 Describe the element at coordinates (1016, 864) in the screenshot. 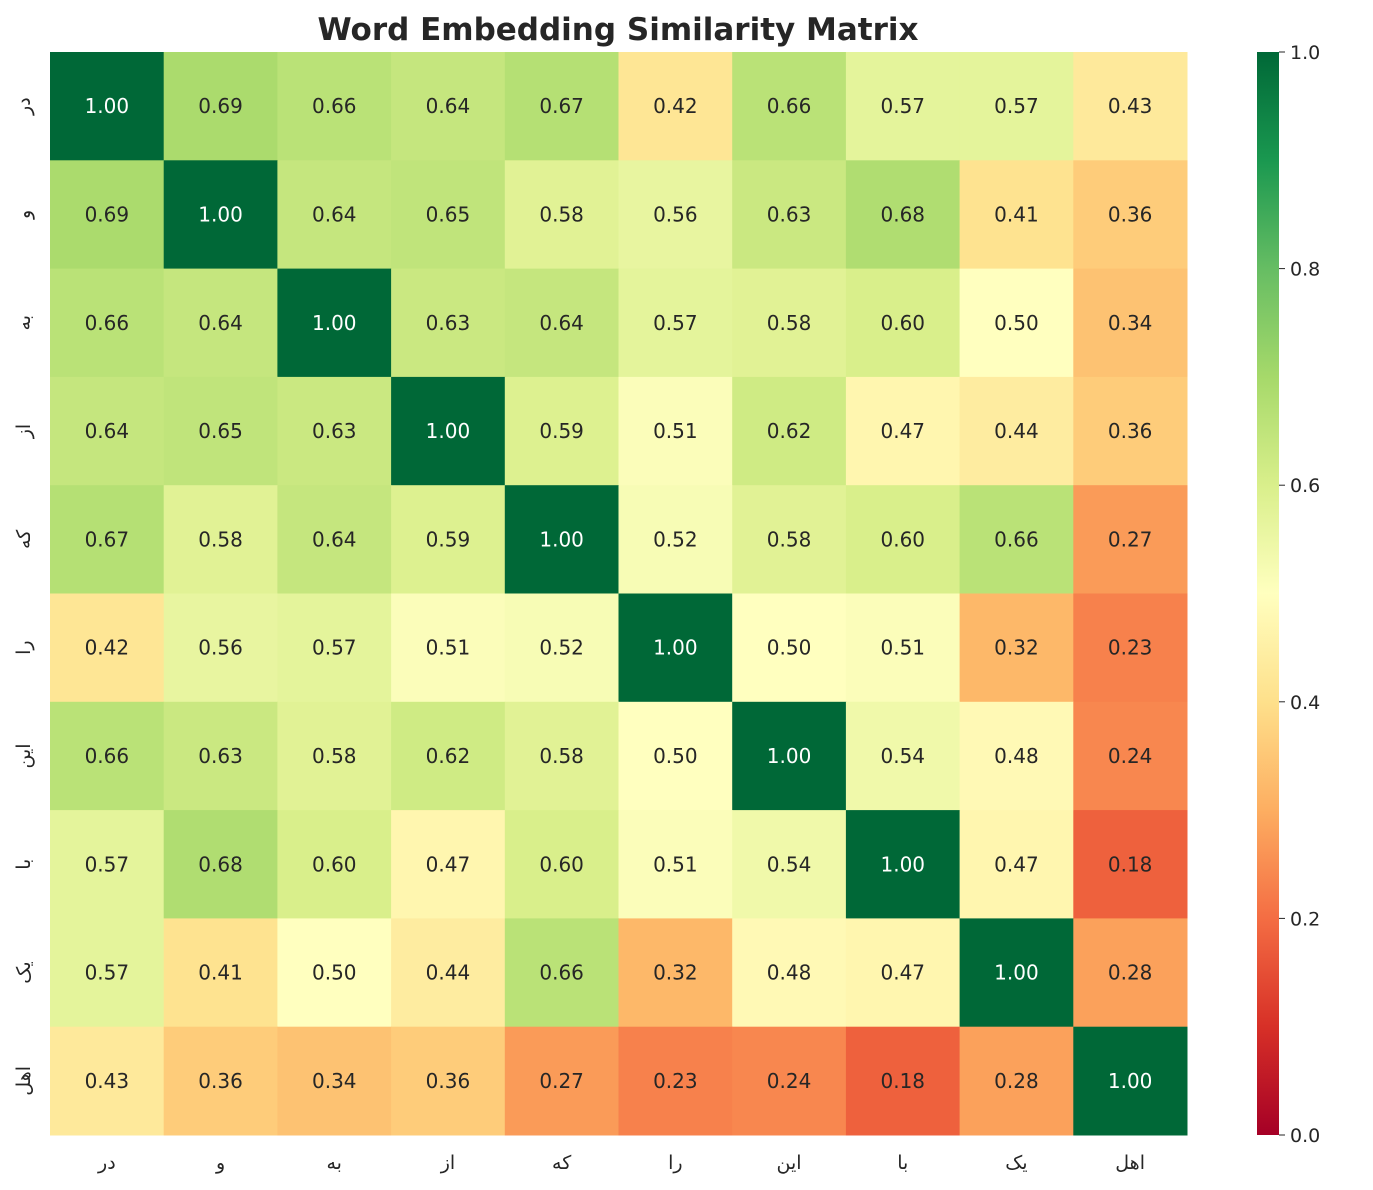

I see `cell-value-label: 0.47` at that location.